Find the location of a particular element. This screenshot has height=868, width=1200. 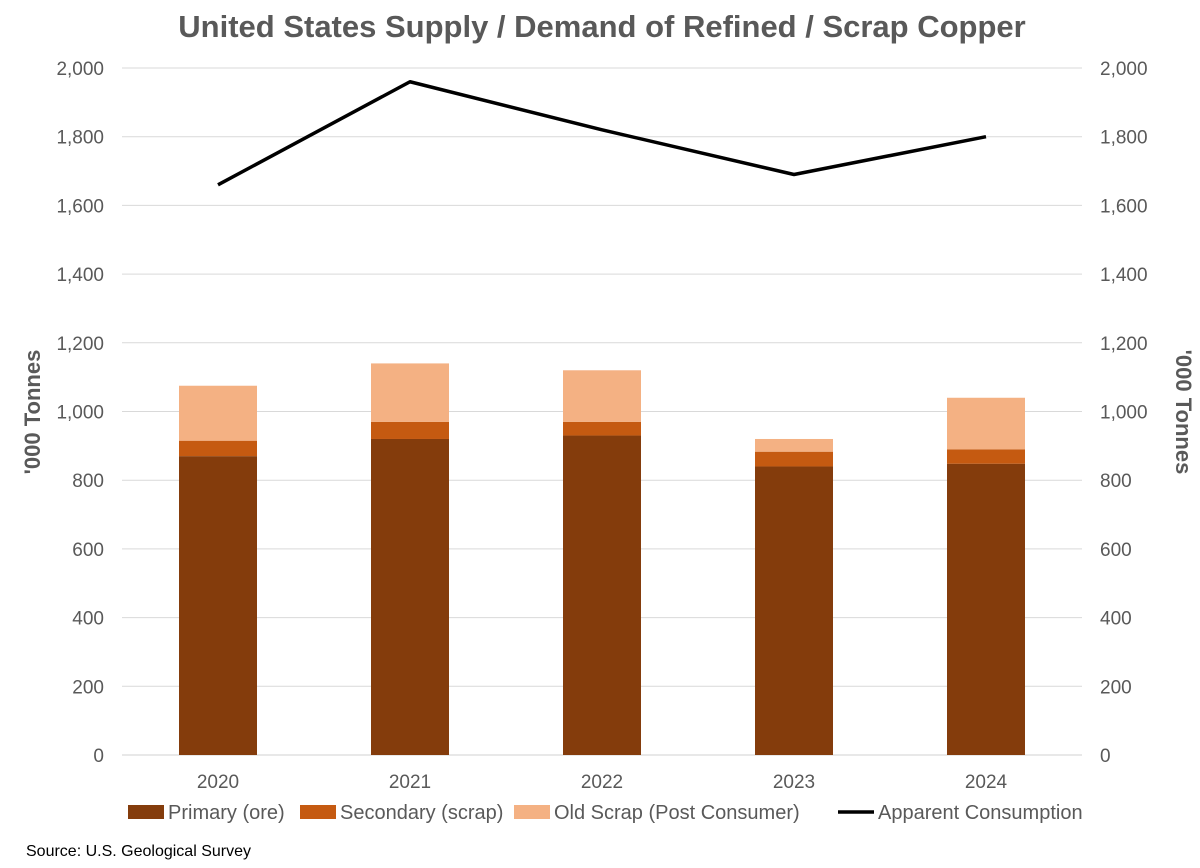

left-tick-label: 1,400 is located at coordinates (80, 275).